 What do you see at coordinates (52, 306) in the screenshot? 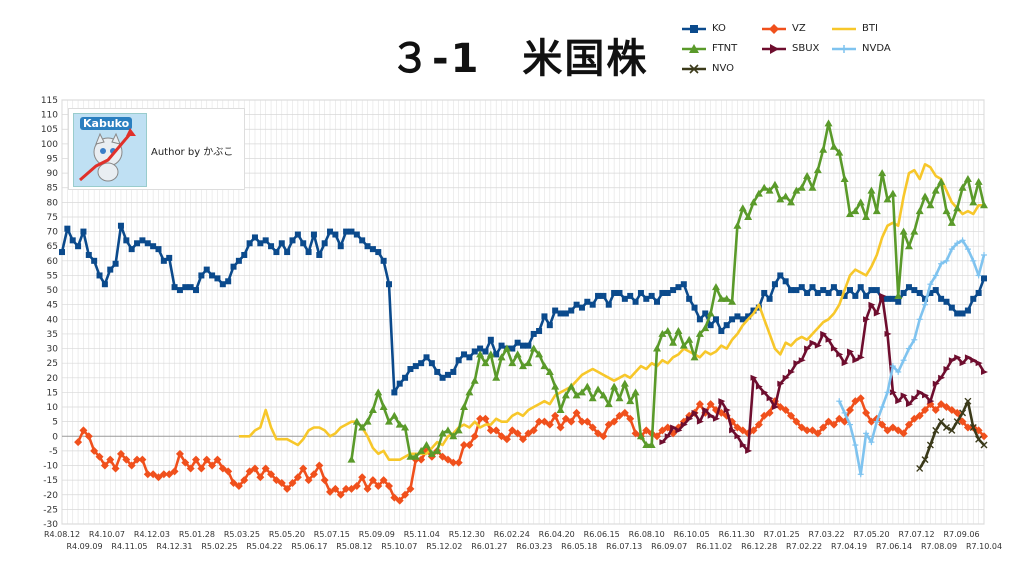
I see `y-tick-label: 45` at bounding box center [52, 306].